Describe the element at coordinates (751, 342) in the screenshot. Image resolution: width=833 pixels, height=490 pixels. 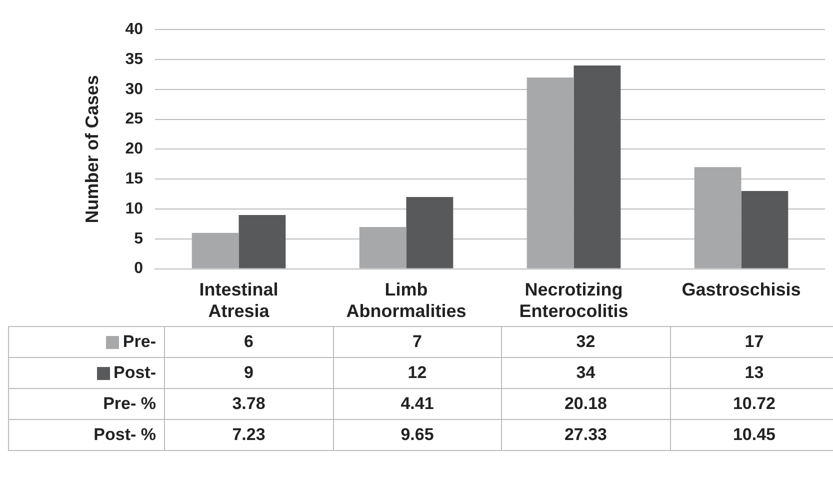
I see `data-label: 17` at that location.